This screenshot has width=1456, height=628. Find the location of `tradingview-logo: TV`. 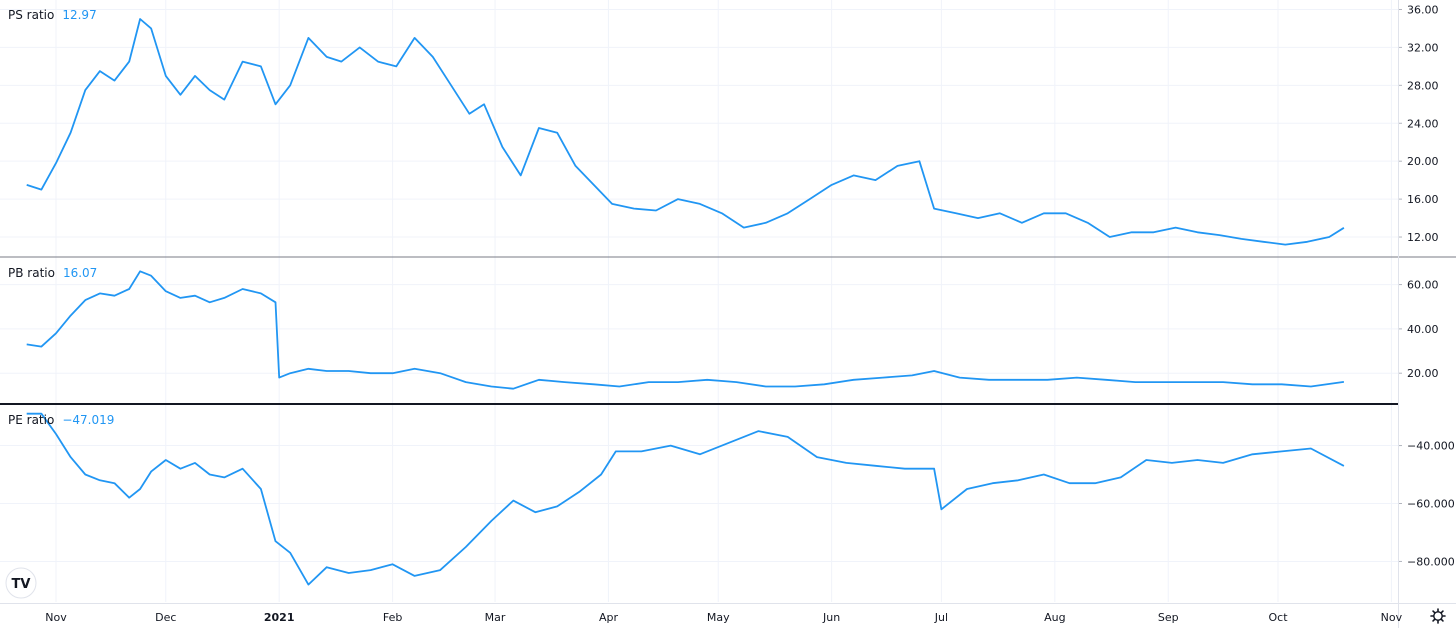

tradingview-logo: TV is located at coordinates (21, 583).